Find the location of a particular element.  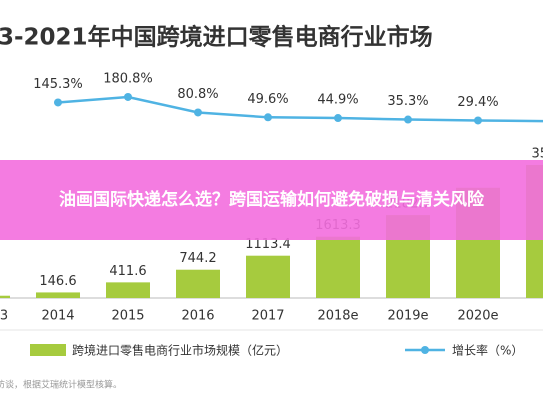

x-tick-label: 2019e is located at coordinates (407, 316).